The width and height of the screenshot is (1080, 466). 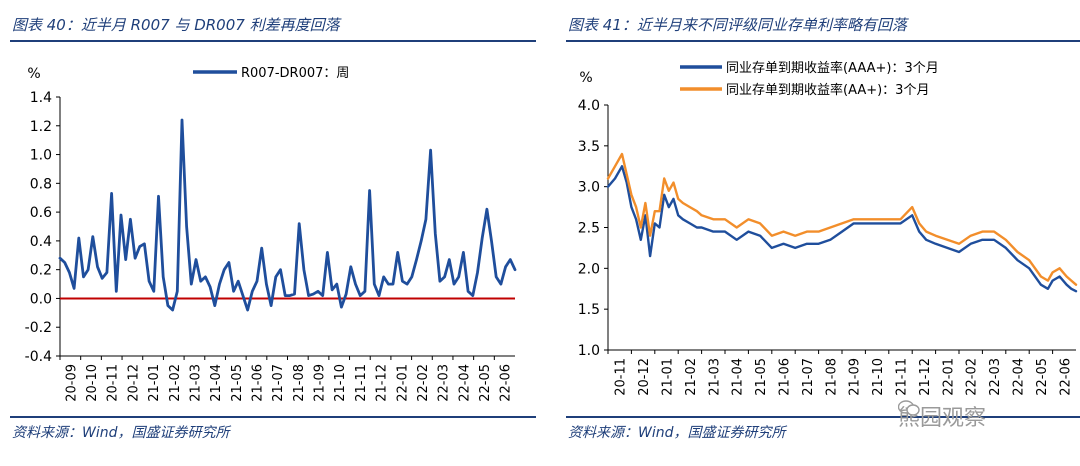 I want to click on y-tick-label: 0.8, so click(x=41, y=184).